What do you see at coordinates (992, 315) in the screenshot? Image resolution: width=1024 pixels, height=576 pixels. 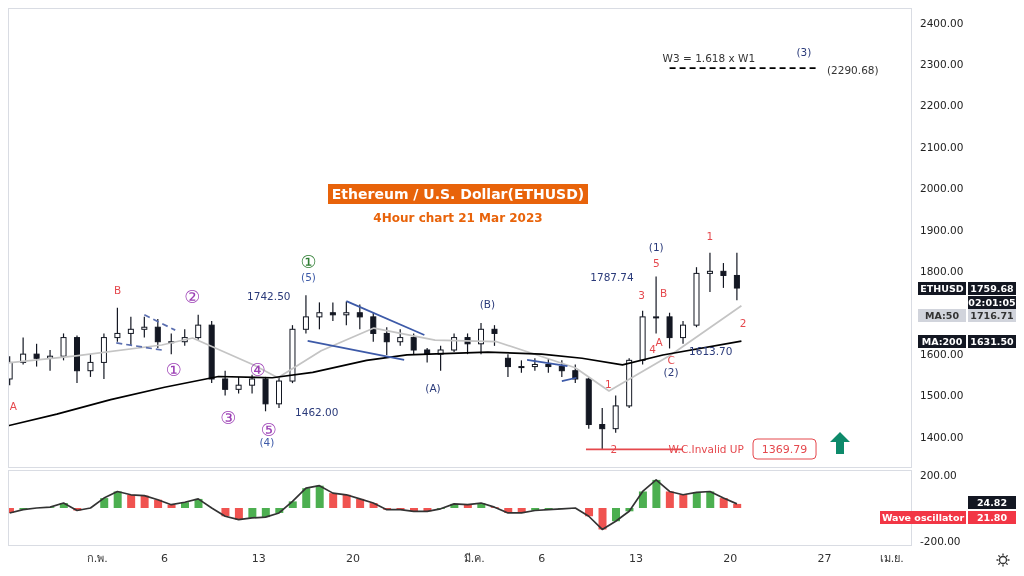 I see `text: 1716.71` at bounding box center [992, 315].